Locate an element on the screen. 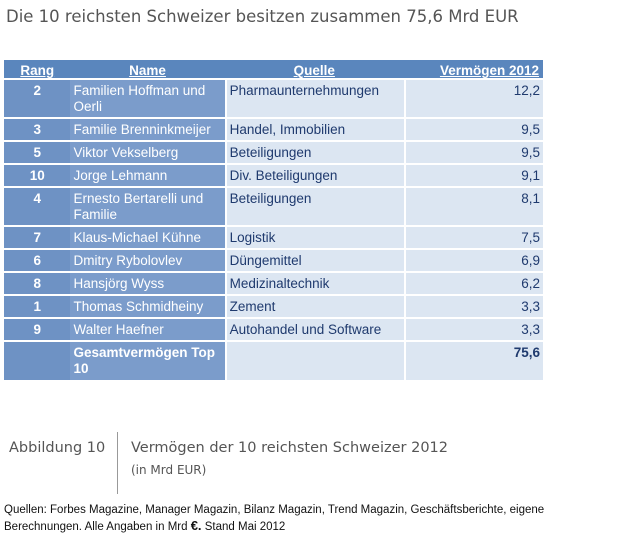 The image size is (621, 537). name-cell: Familien Hoffman und Oerli is located at coordinates (147, 97).